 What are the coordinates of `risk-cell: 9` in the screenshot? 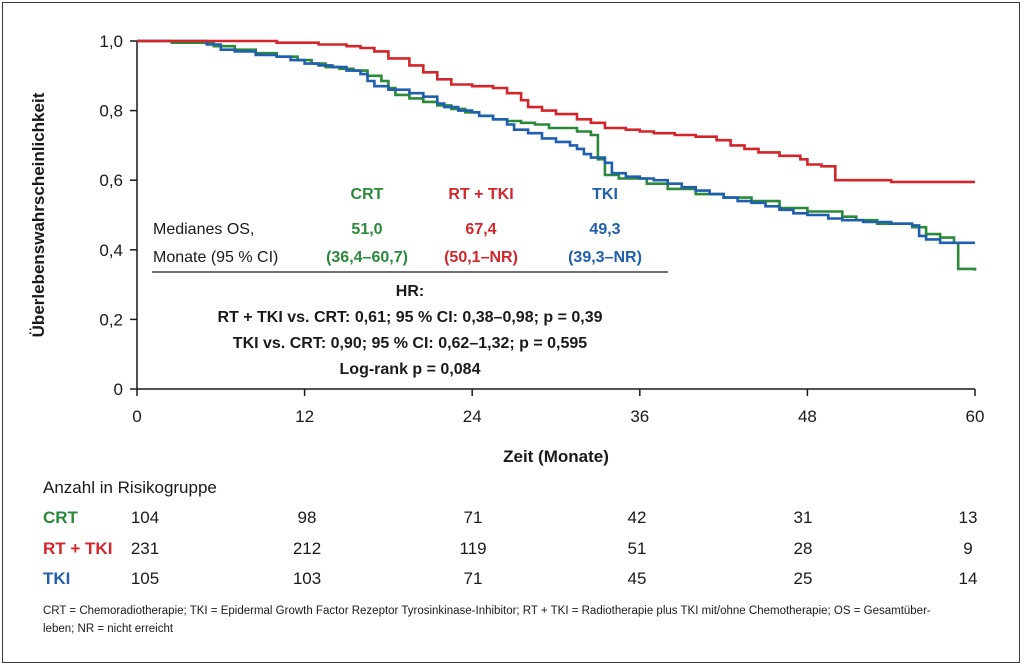 It's located at (967, 548).